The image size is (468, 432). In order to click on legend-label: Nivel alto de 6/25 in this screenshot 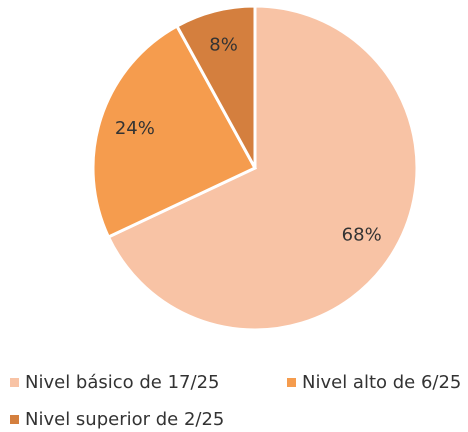, I will do `click(381, 382)`.